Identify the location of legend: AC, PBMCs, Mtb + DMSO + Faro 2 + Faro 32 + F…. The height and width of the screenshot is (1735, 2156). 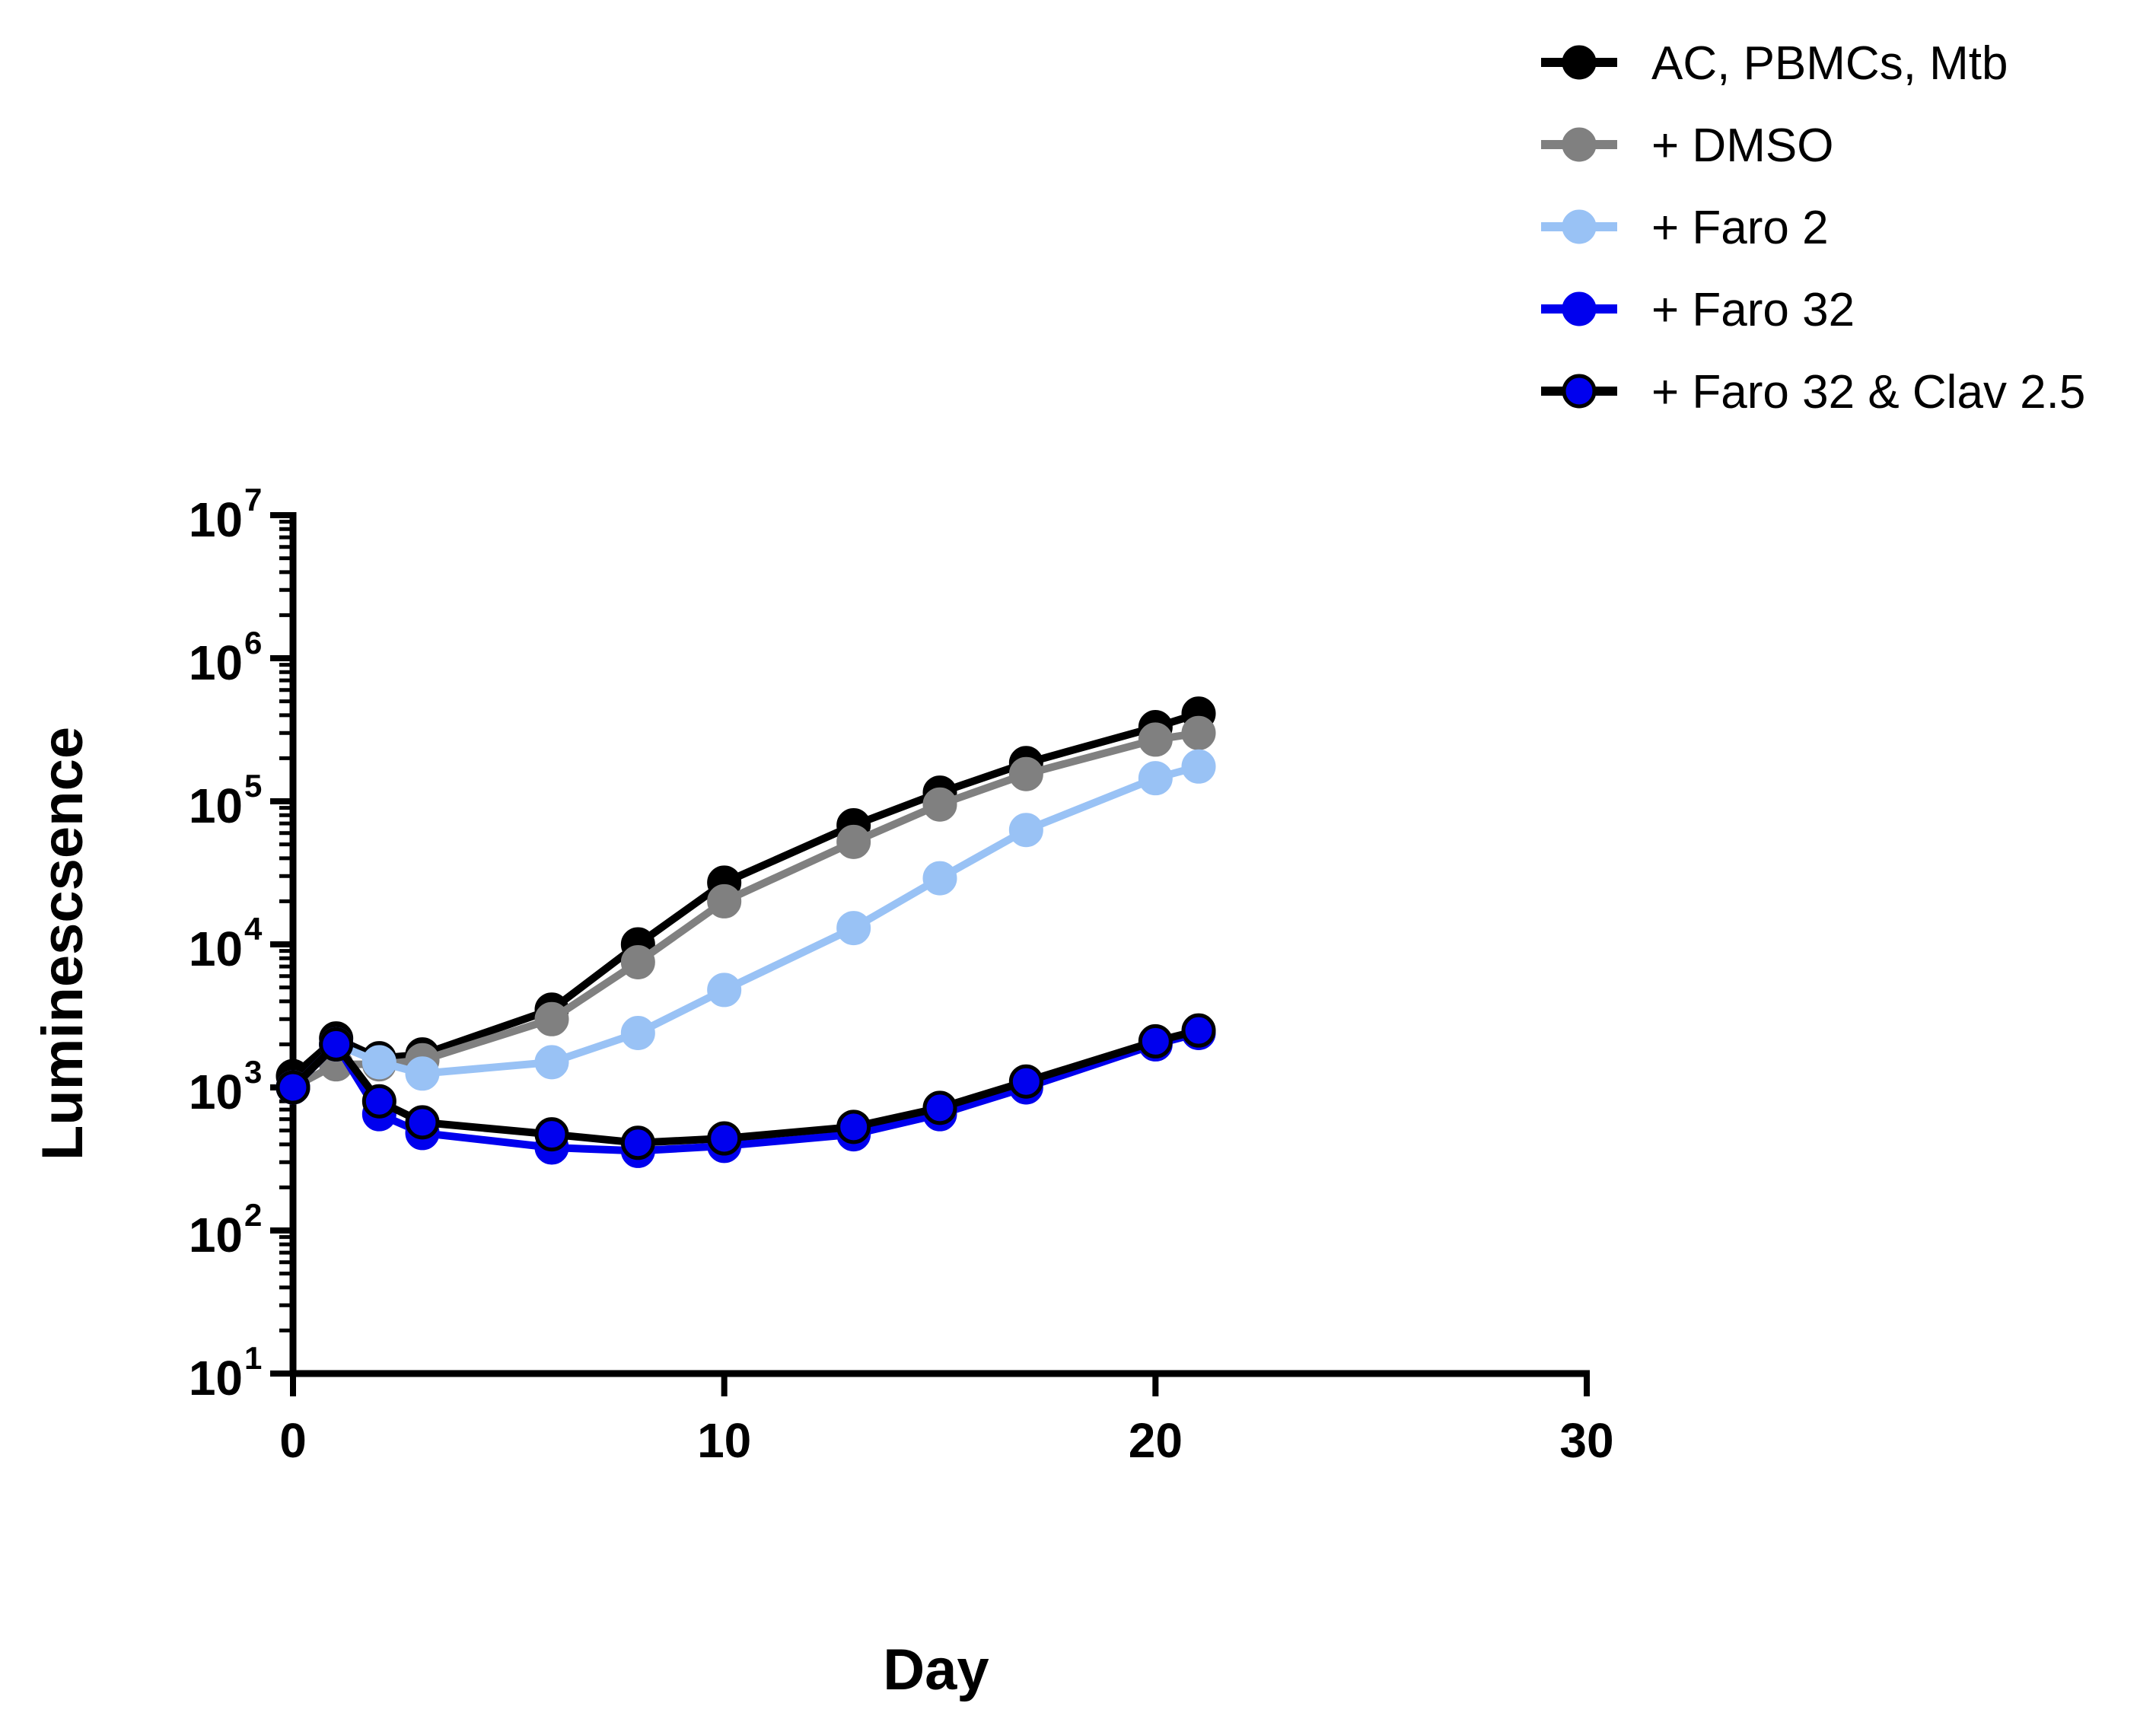
(1813, 228).